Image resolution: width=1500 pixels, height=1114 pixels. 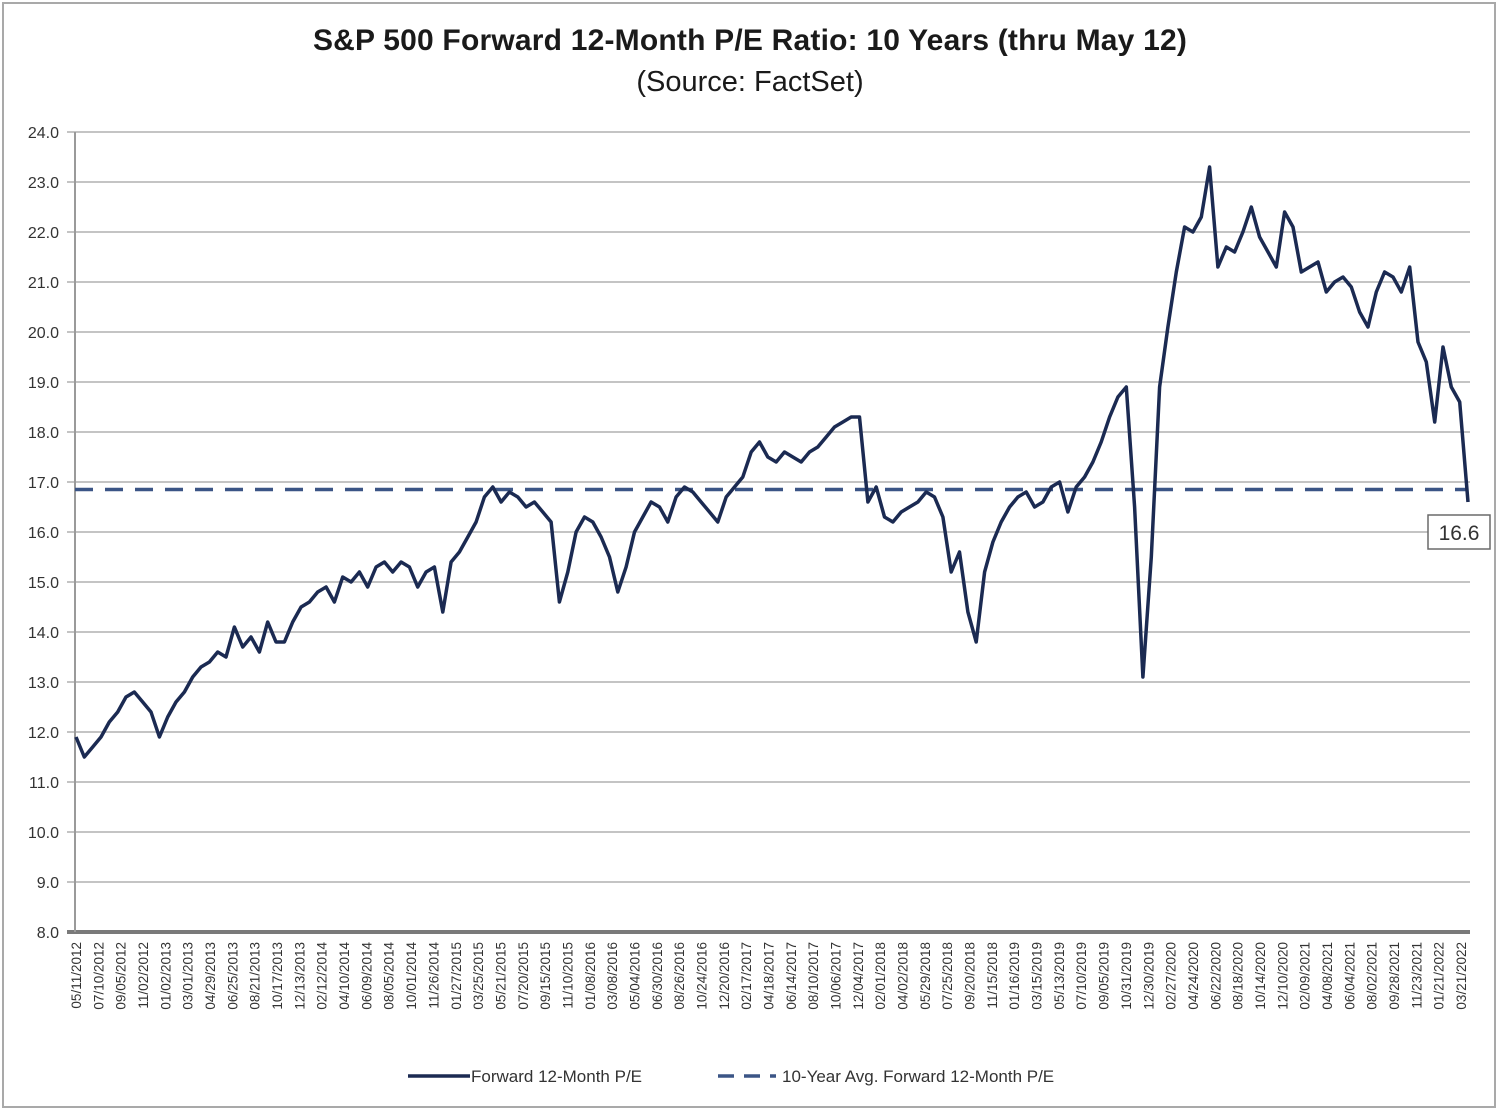 What do you see at coordinates (500, 976) in the screenshot?
I see `x-tick-label: 05/21/2015` at bounding box center [500, 976].